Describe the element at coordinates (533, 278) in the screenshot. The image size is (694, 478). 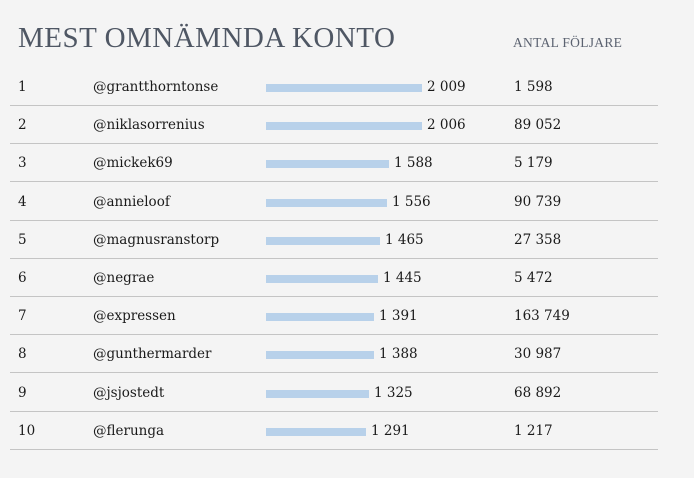
I see `follower-count: 5 472` at that location.